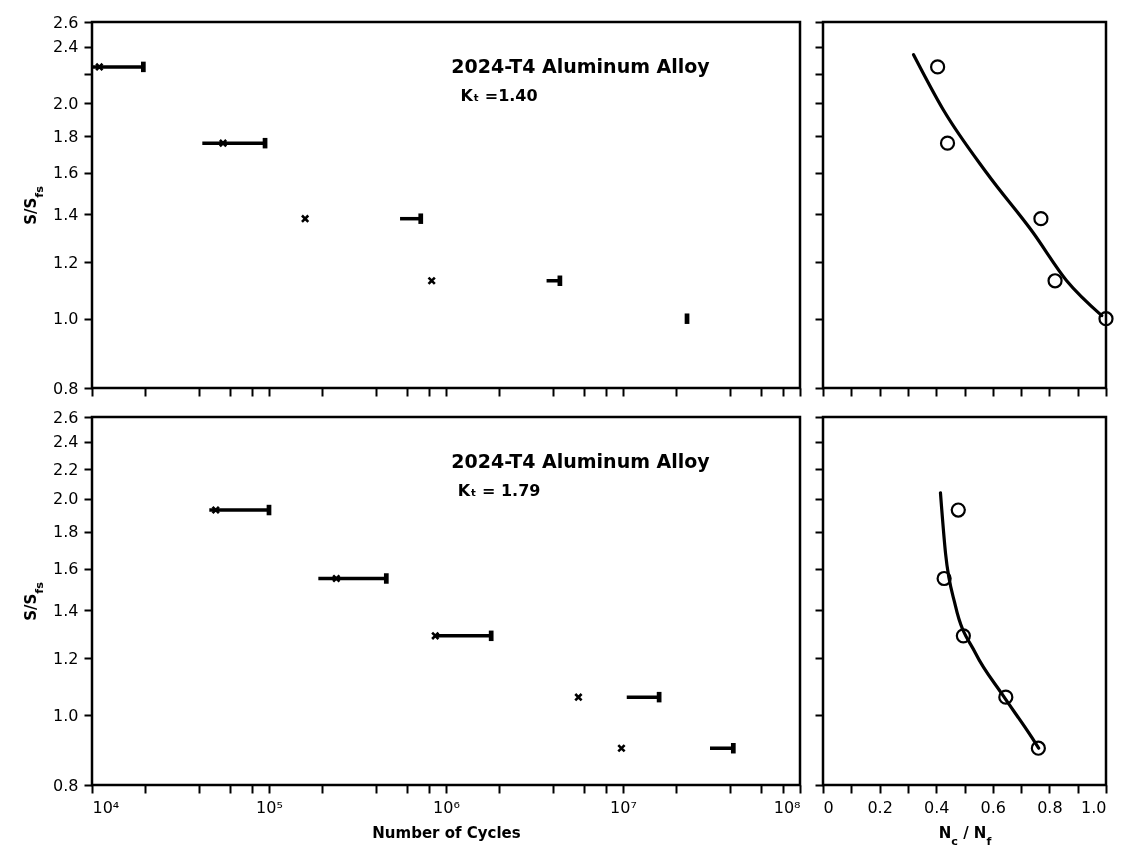 This screenshot has height=852, width=1127. What do you see at coordinates (880, 807) in the screenshot?
I see `x-tick-label: 0.2` at bounding box center [880, 807].